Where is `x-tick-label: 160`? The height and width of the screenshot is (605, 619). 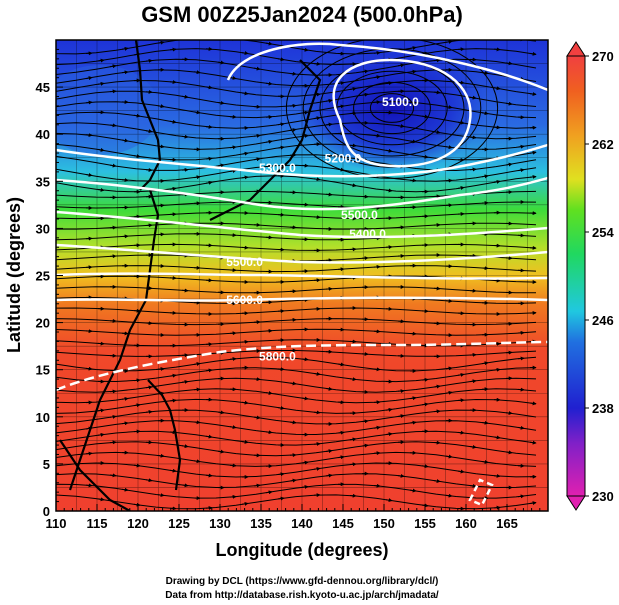 x-tick-label: 160 is located at coordinates (466, 523).